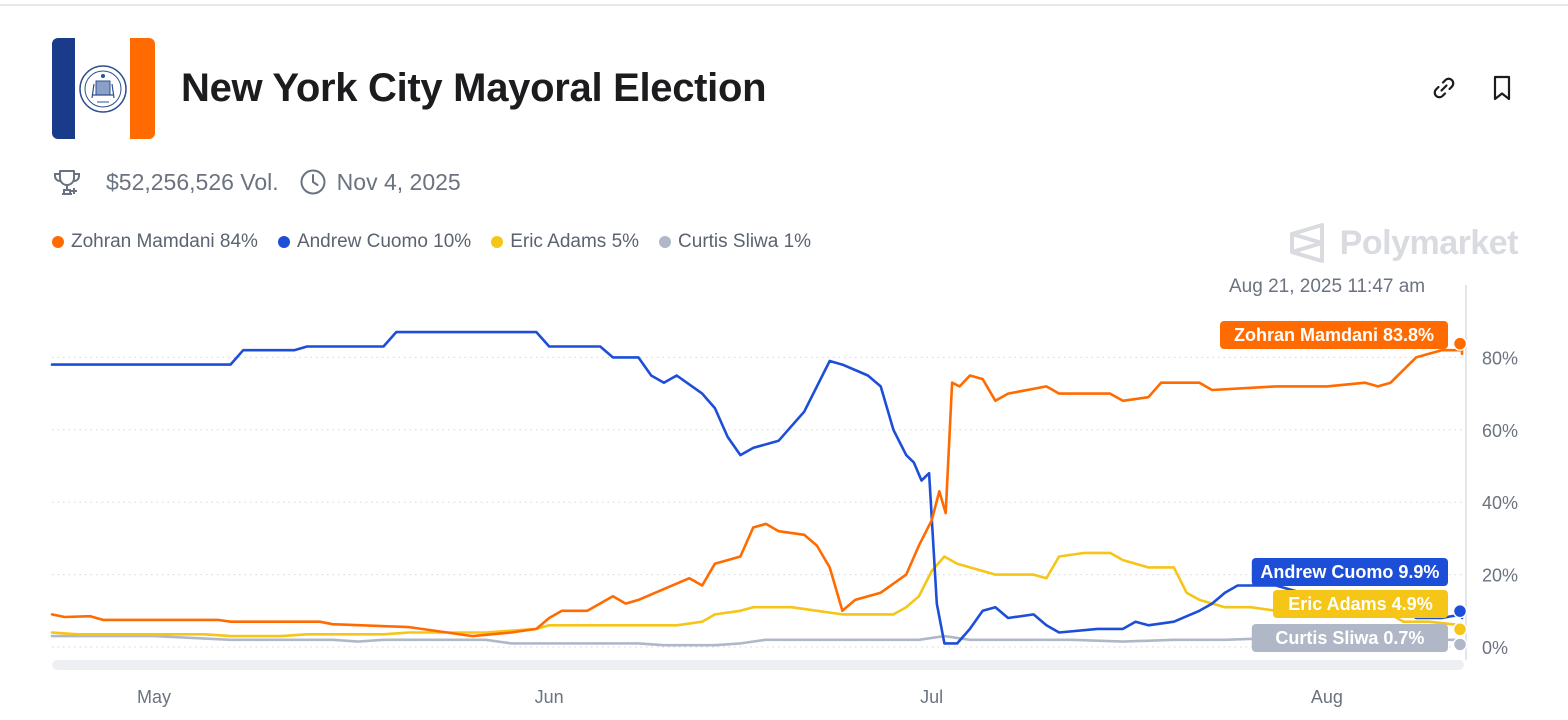 The image size is (1568, 720). What do you see at coordinates (192, 181) in the screenshot?
I see `volume-text: $52,256,526 Vol.` at bounding box center [192, 181].